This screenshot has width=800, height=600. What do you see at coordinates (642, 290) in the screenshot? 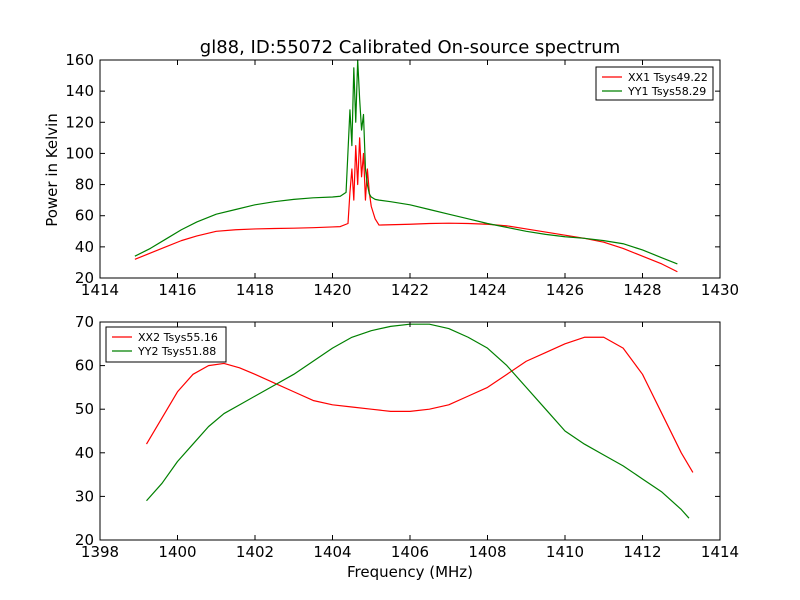
I see `x-tick-label: 1428` at bounding box center [642, 290].